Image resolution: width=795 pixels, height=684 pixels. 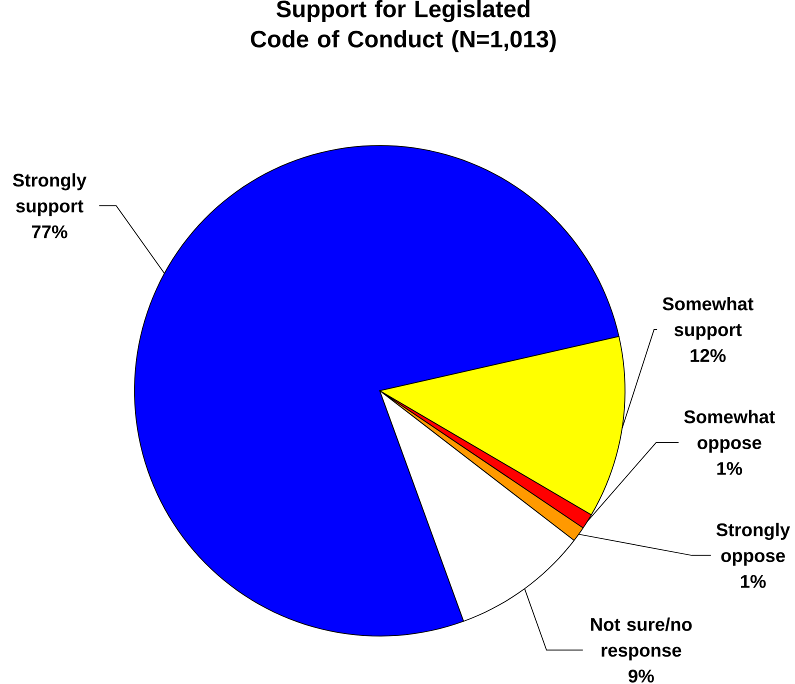 What do you see at coordinates (49, 194) in the screenshot?
I see `slice-label: Strongly support` at bounding box center [49, 194].